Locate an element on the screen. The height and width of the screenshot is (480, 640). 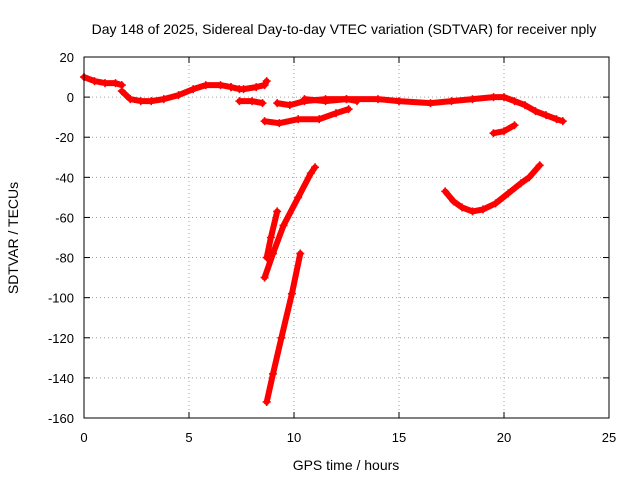
x-tick-label: 10 is located at coordinates (294, 437).